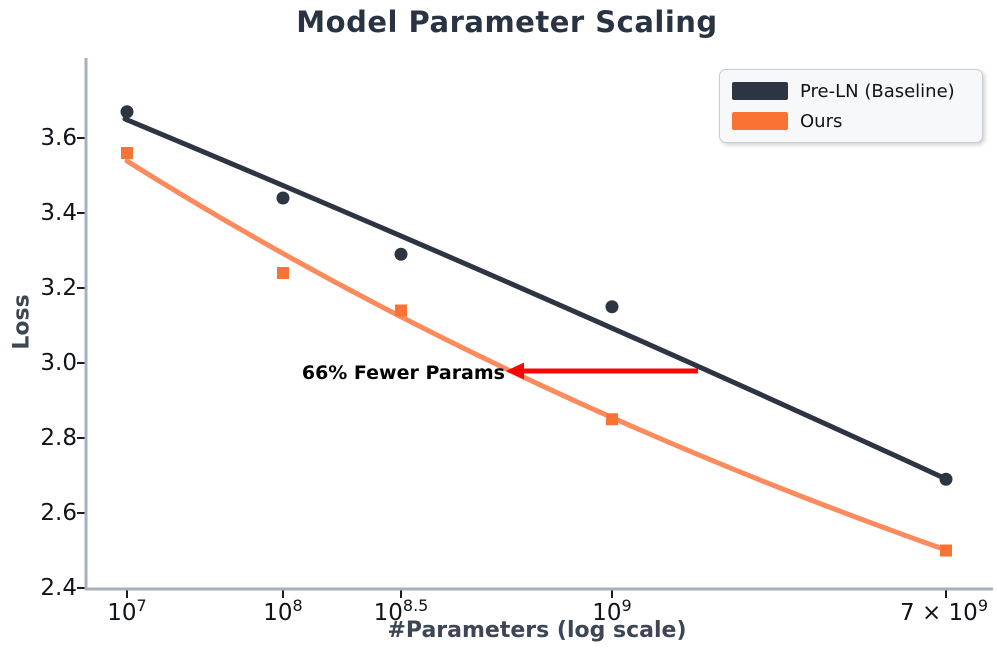 This screenshot has height=661, width=997. What do you see at coordinates (877, 91) in the screenshot?
I see `legend-label: Pre-LN (Baseline)` at bounding box center [877, 91].